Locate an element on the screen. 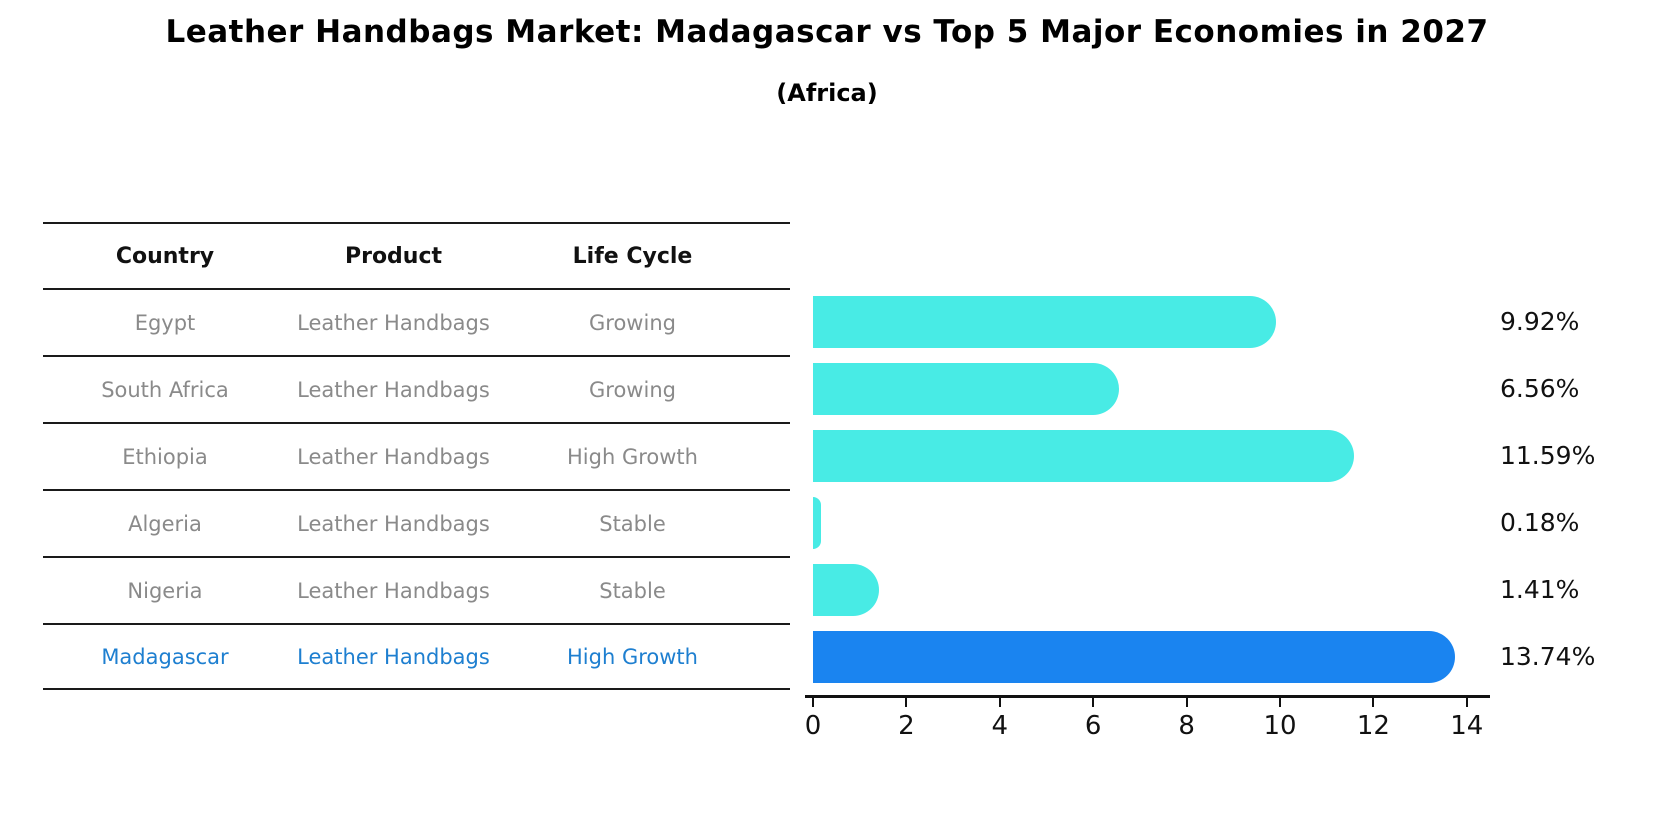 The image size is (1654, 823). value-label-algeria: 0.18% is located at coordinates (1540, 522).